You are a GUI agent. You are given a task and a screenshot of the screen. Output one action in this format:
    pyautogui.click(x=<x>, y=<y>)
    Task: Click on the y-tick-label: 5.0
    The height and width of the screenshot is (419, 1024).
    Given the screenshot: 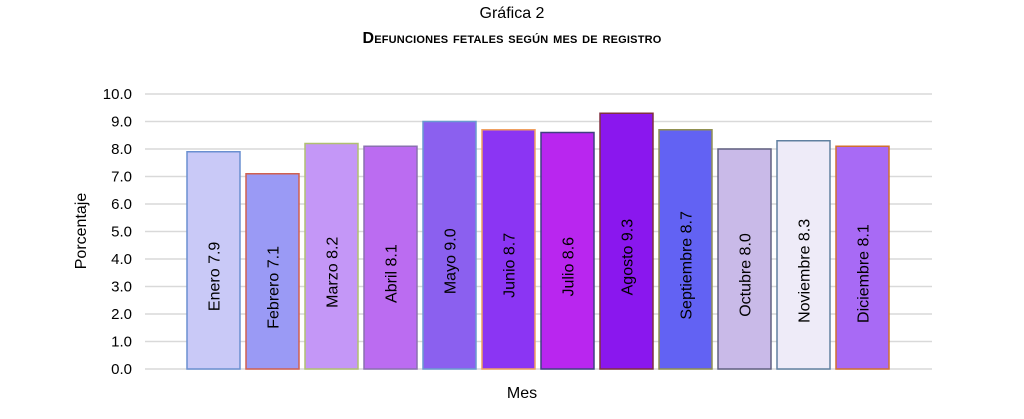 What is the action you would take?
    pyautogui.click(x=121, y=232)
    